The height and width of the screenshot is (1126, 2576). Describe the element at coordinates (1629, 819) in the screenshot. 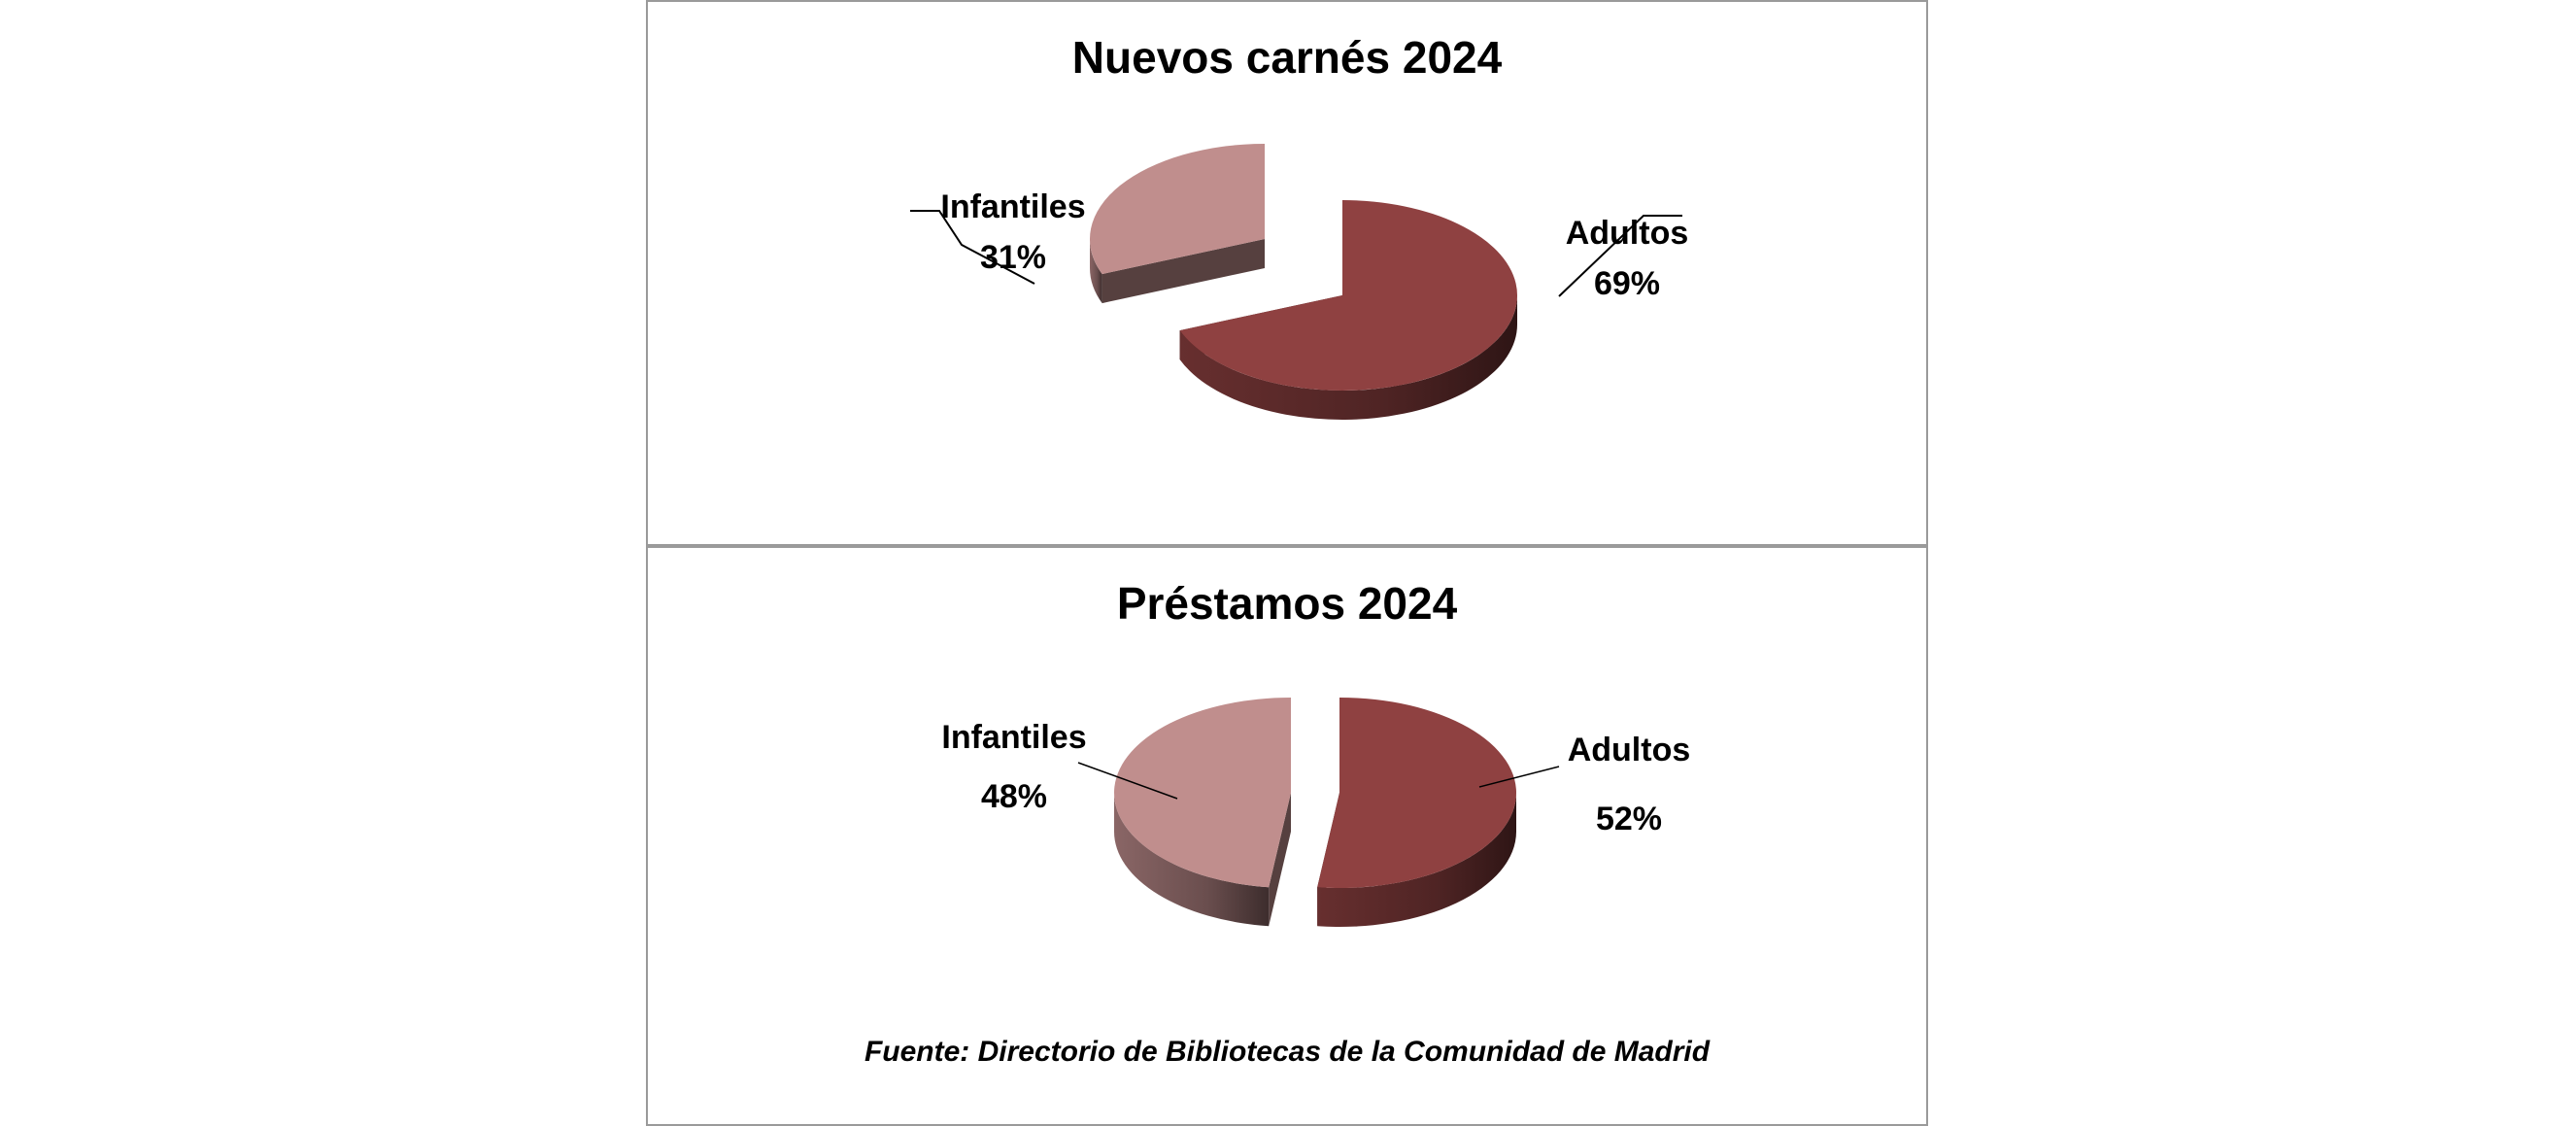

I see `value-label-adultos: 52%` at that location.